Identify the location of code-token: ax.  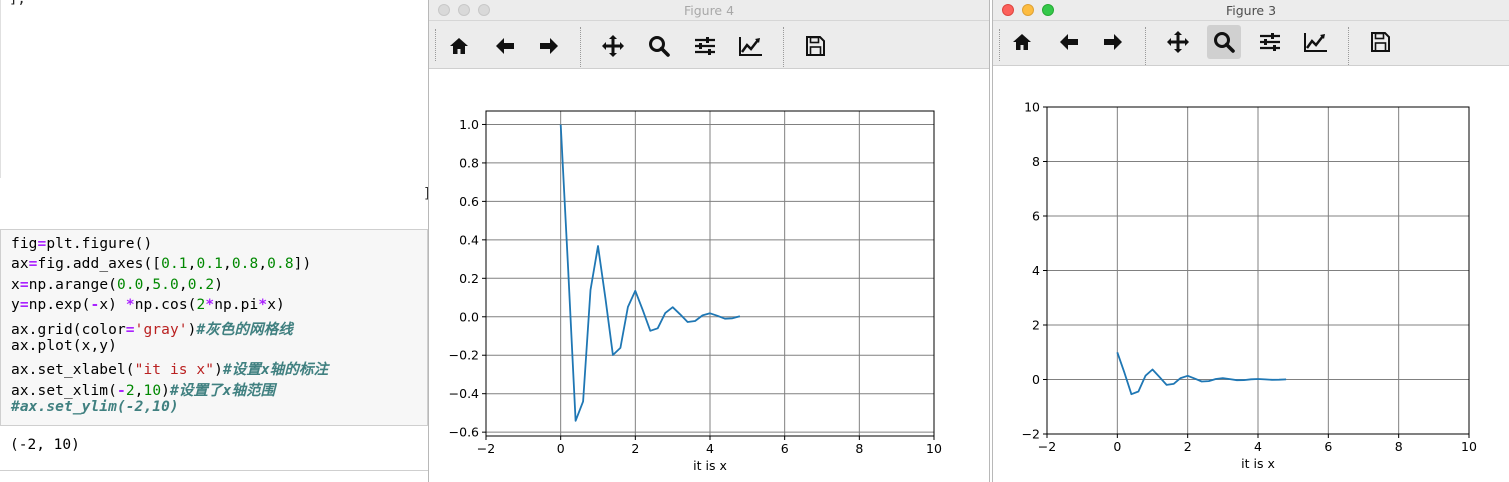
(20, 264).